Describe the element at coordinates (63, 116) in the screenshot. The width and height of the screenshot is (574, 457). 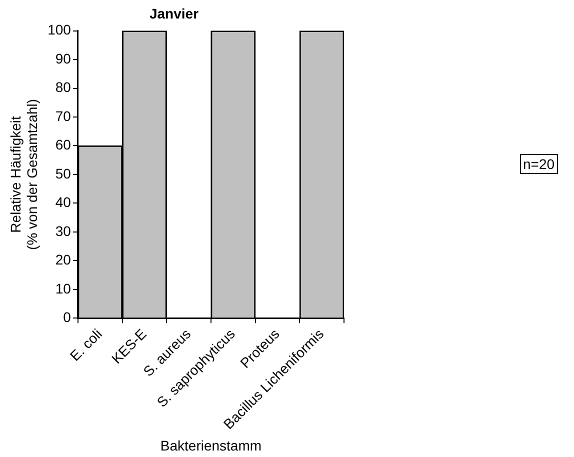
I see `y-tick-label: 70` at that location.